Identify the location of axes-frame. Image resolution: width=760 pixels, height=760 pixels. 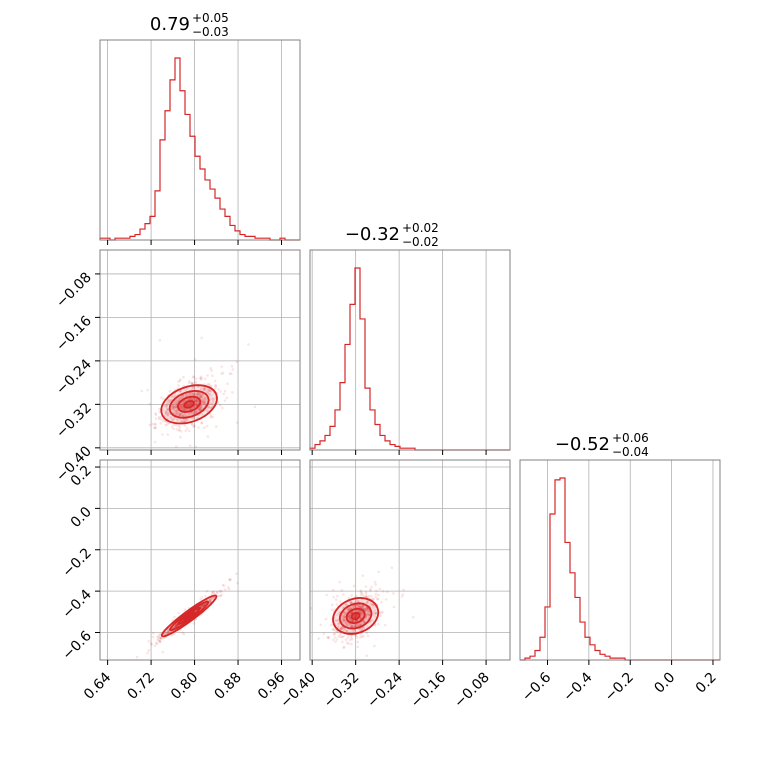
(200, 560).